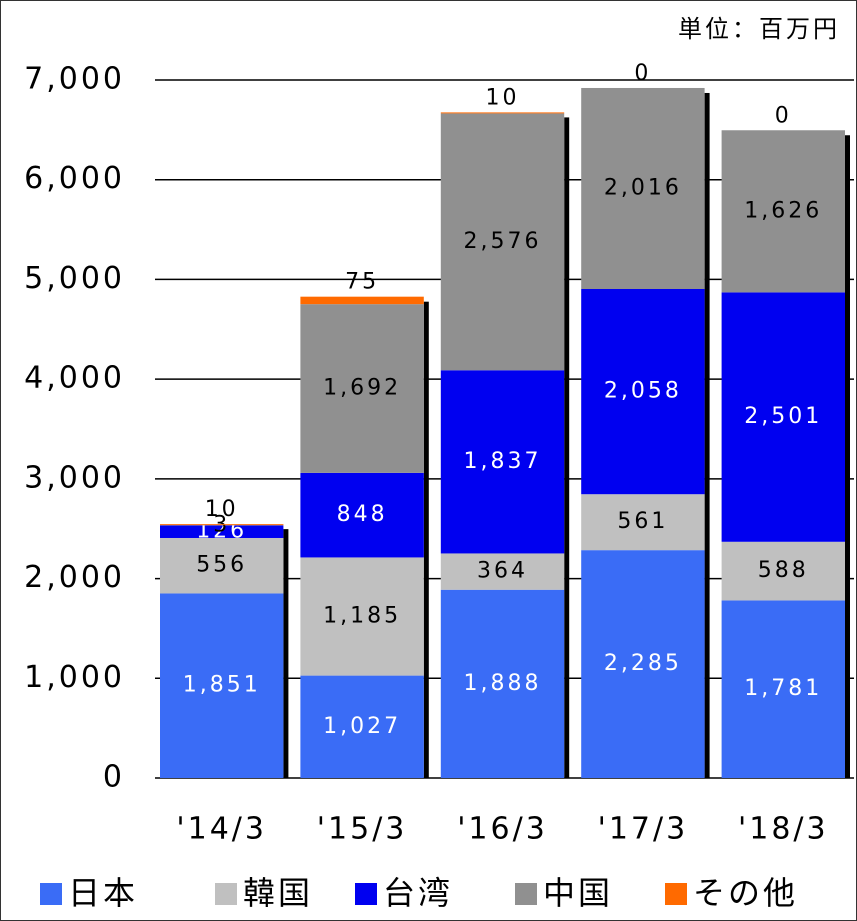  What do you see at coordinates (74, 378) in the screenshot?
I see `y-tick-label: 4,000` at bounding box center [74, 378].